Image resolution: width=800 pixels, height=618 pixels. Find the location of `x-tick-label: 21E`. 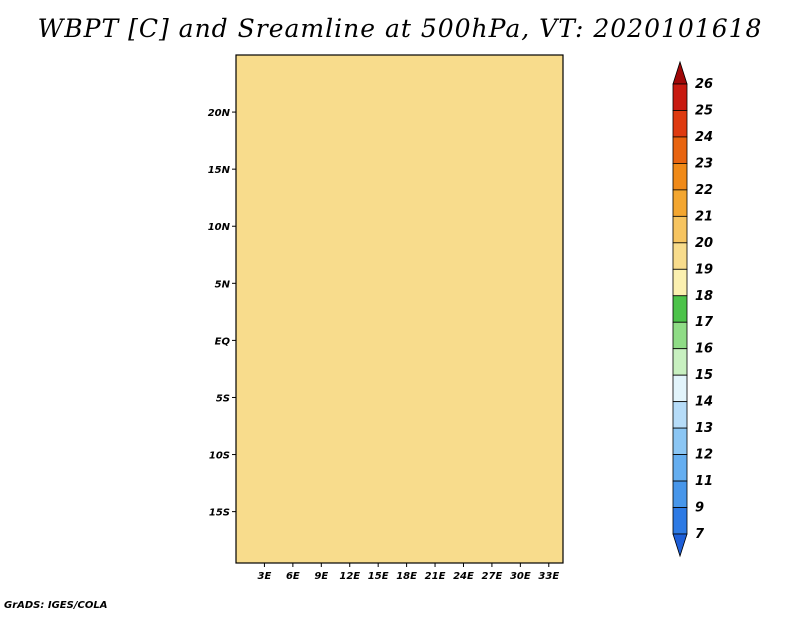

x-tick-label: 21E is located at coordinates (435, 576).